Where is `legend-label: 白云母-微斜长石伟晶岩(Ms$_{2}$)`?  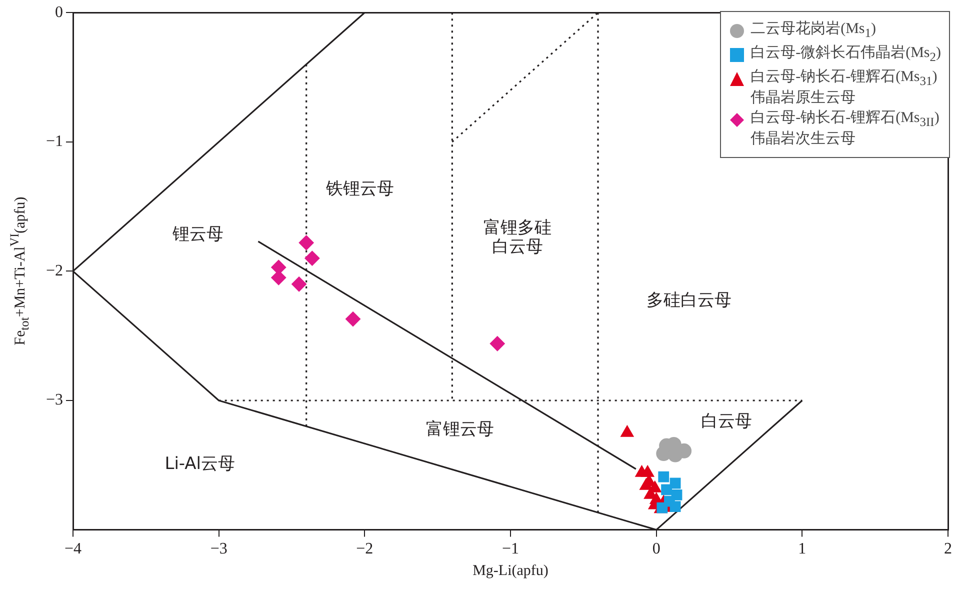 legend-label: 白云母-微斜长石伟晶岩(Ms$_{2}$) is located at coordinates (845, 55).